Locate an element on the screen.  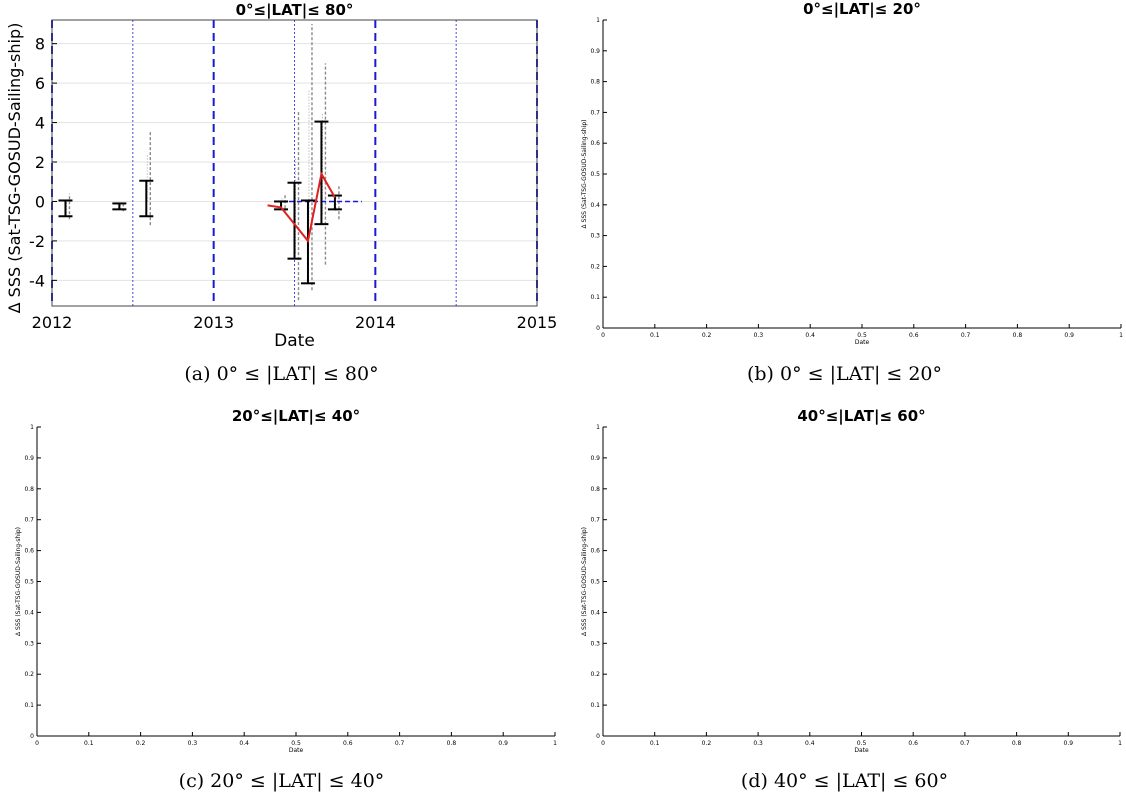
x-tick-label: 2015 is located at coordinates (537, 322).